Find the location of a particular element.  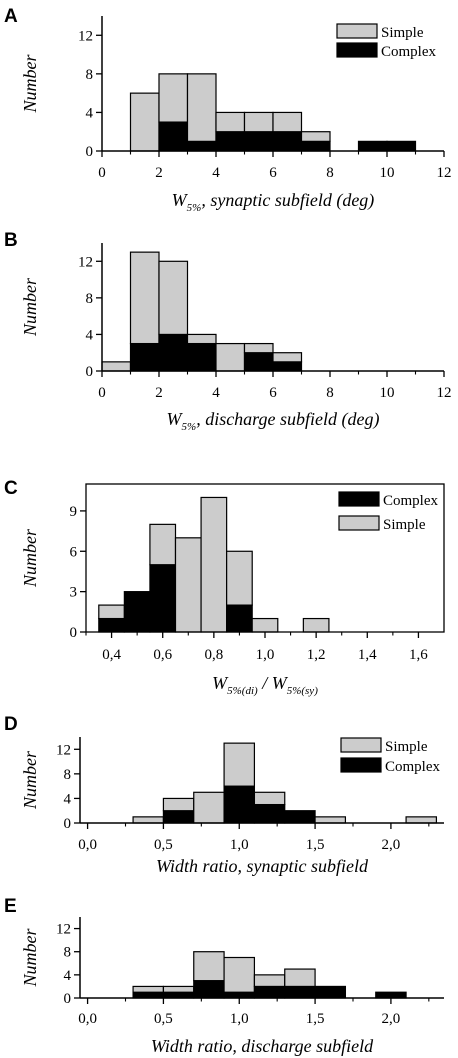

y-tick-label: 9 is located at coordinates (74, 512).